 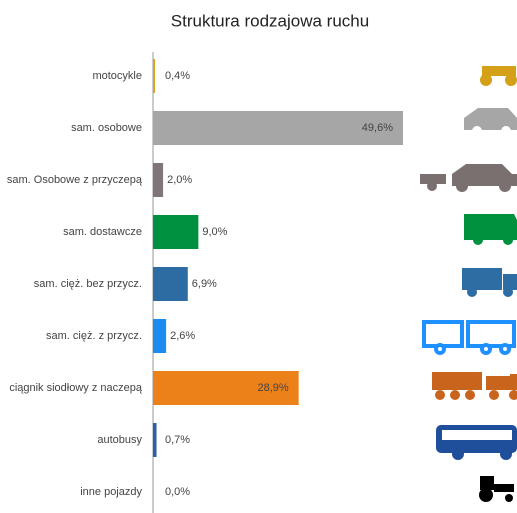 I want to click on value-label: 0,4%, so click(x=177, y=76).